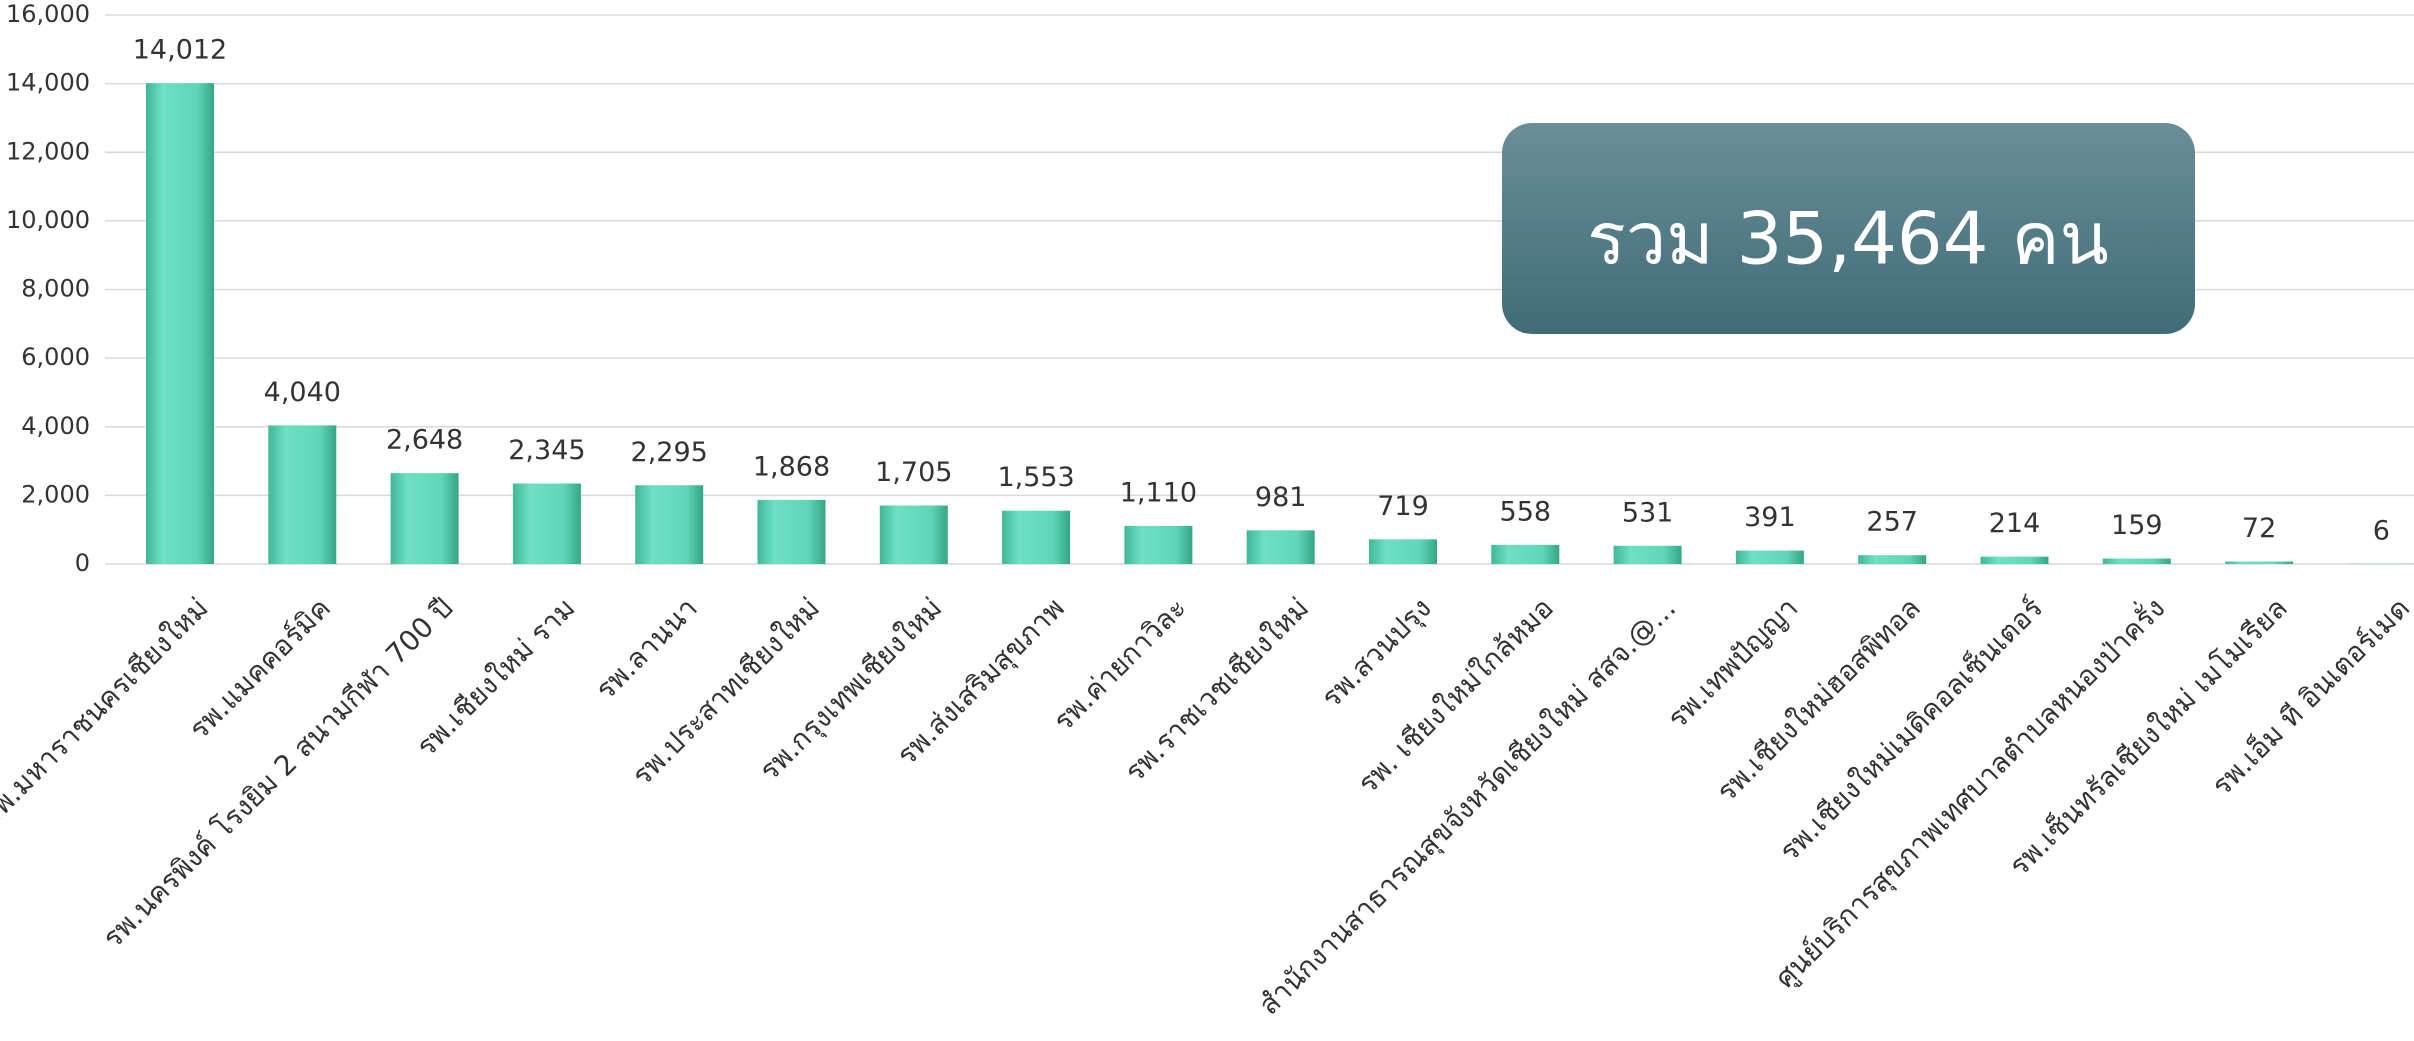  Describe the element at coordinates (1035, 477) in the screenshot. I see `data-label: 1,553` at that location.